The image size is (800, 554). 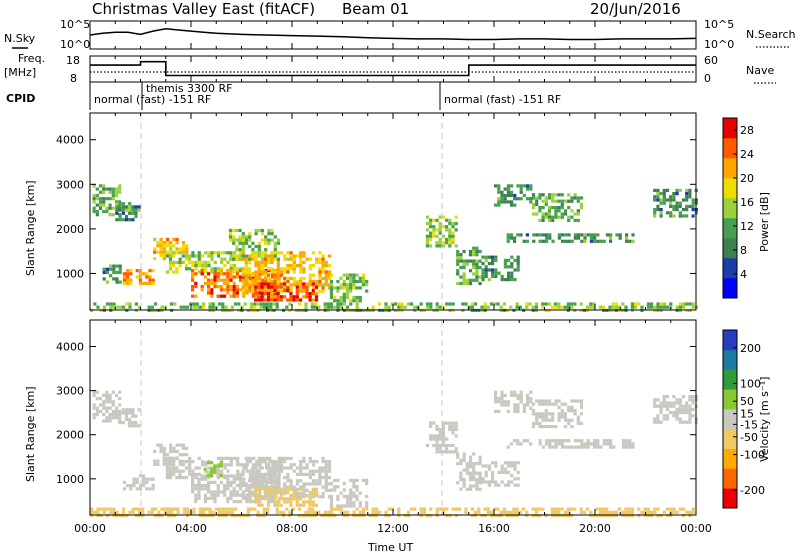 What do you see at coordinates (707, 78) in the screenshot?
I see `nave-tick-low: 0` at bounding box center [707, 78].